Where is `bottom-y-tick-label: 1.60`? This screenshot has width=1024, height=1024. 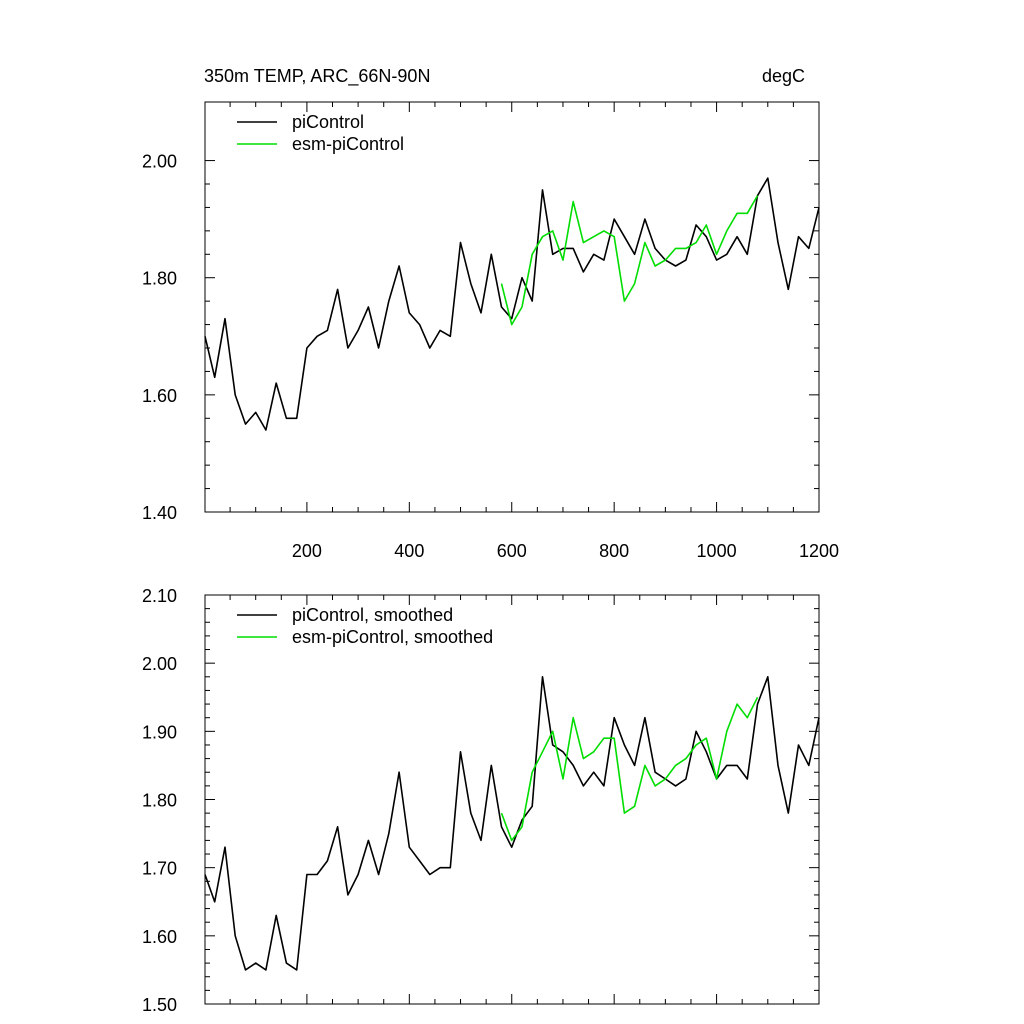 bottom-y-tick-label: 1.60 is located at coordinates (159, 937).